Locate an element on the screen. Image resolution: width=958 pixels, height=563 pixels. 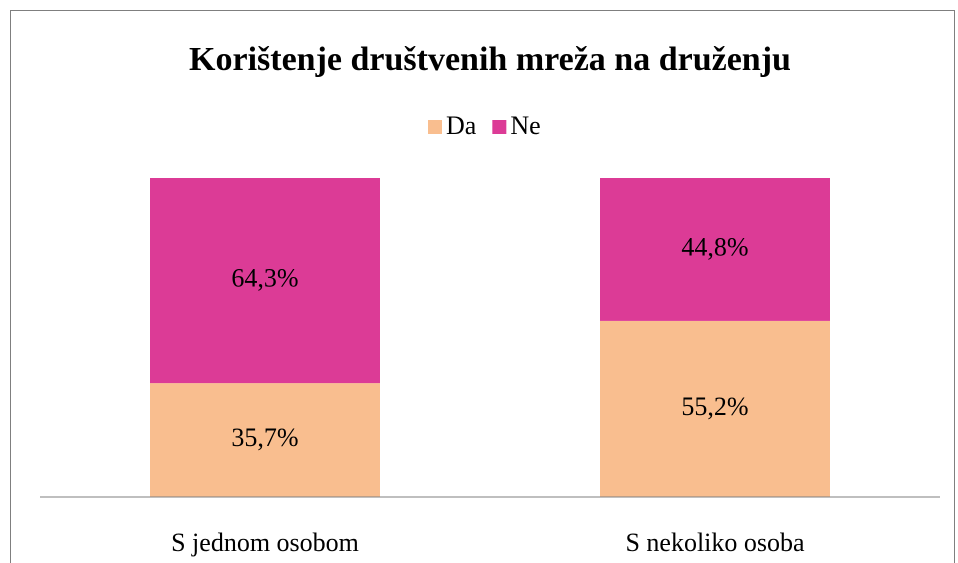
data-label: 55,2% is located at coordinates (714, 406).